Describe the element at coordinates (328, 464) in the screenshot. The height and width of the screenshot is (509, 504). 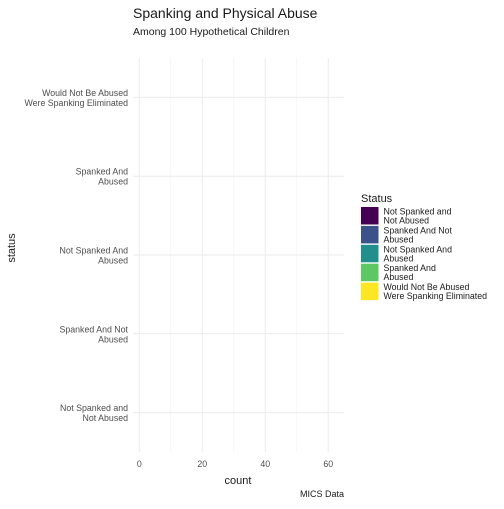
I see `x-tick-label: 60` at that location.